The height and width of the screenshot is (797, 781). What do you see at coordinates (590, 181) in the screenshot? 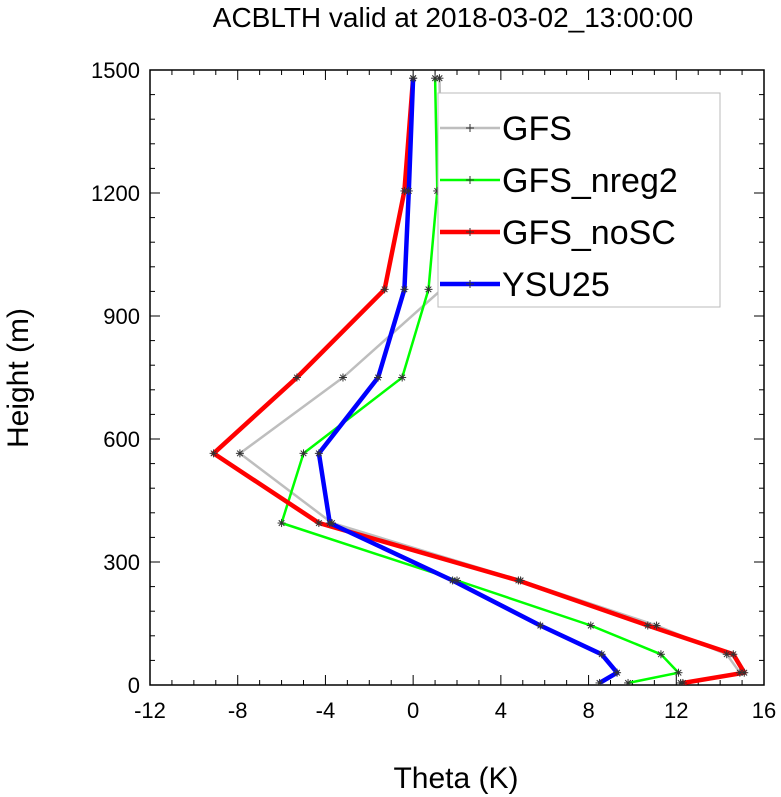
I see `legend-label: GFS_nreg2` at bounding box center [590, 181].